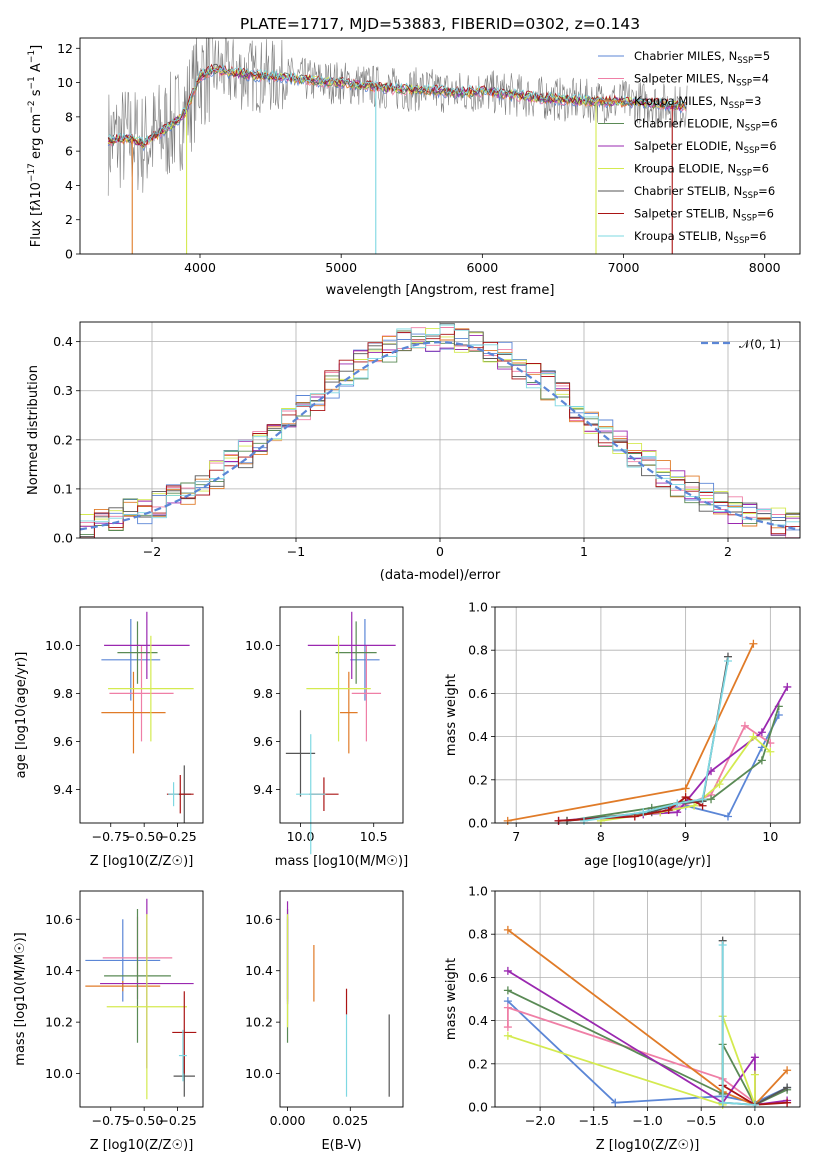 This screenshot has height=1170, width=819. What do you see at coordinates (770, 836) in the screenshot?
I see `x-tick-label: 10` at bounding box center [770, 836].